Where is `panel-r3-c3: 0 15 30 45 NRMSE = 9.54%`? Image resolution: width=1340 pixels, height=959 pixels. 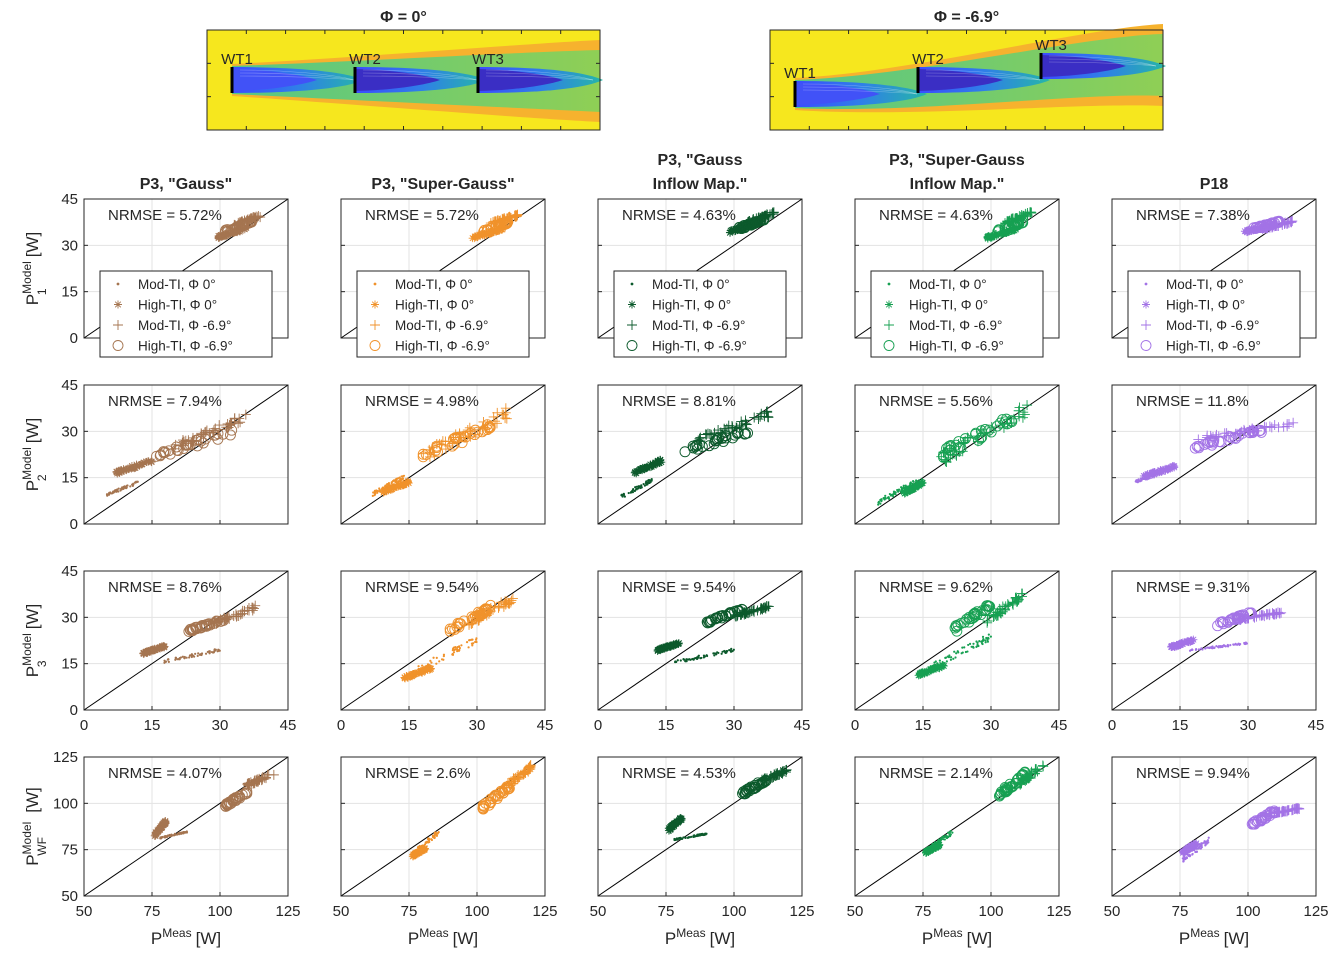
panel-r3-c3: 0 15 30 45 NRMSE = 9.54% is located at coordinates (702, 652).